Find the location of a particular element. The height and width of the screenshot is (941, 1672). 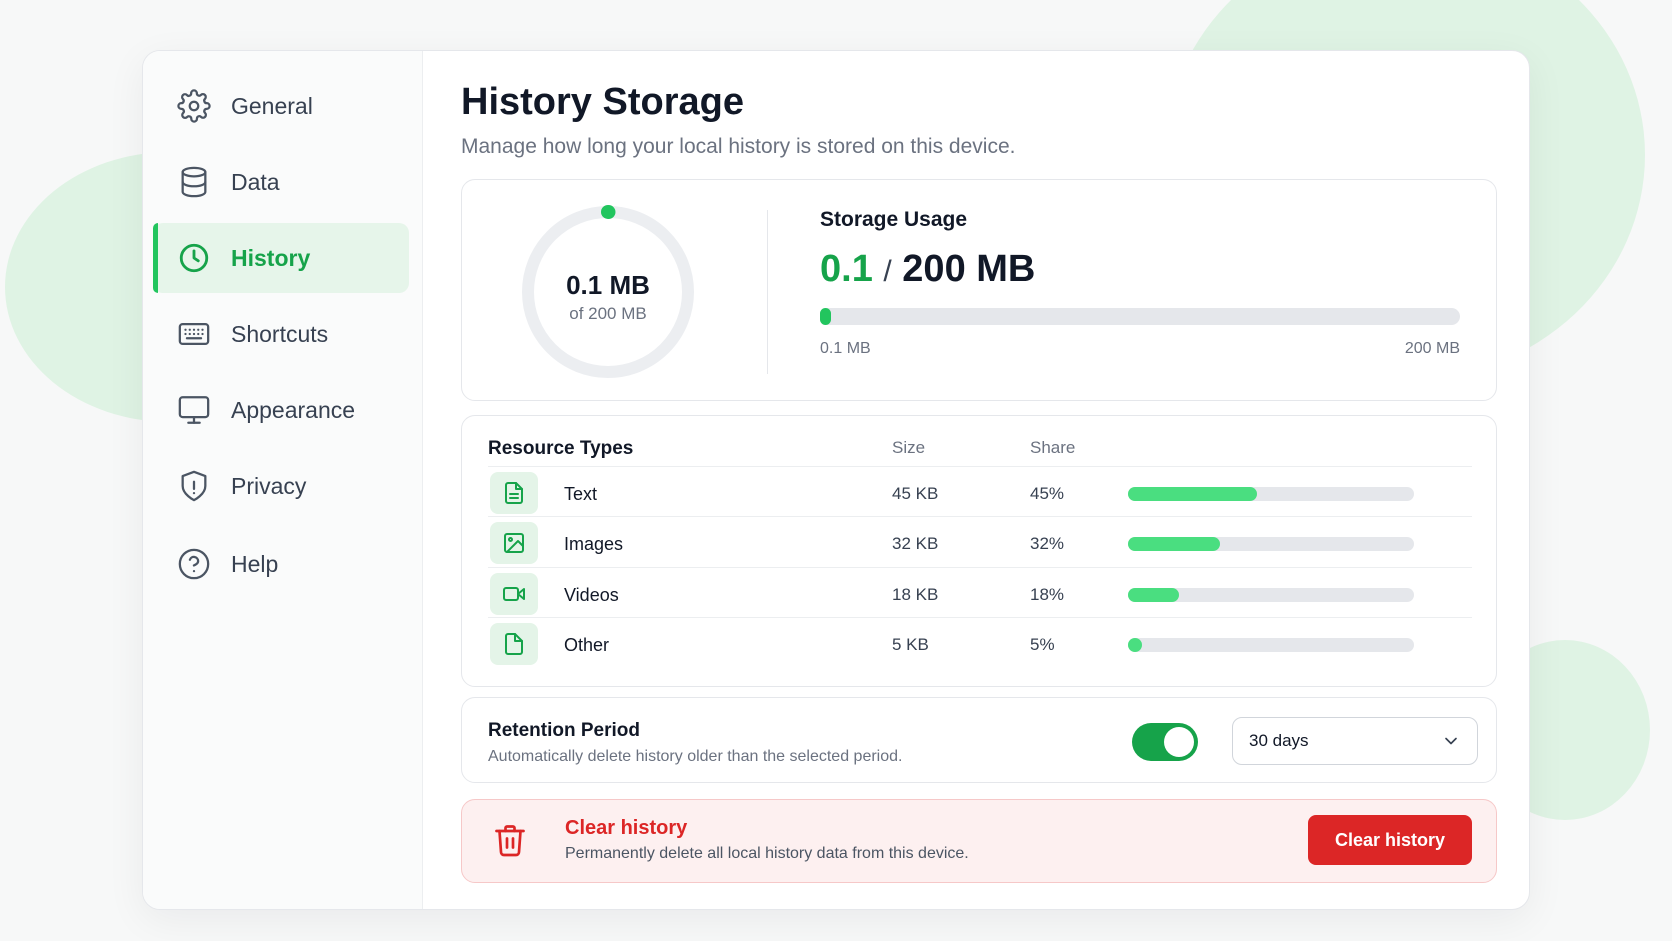

sidebar-item-label: Data is located at coordinates (255, 181).